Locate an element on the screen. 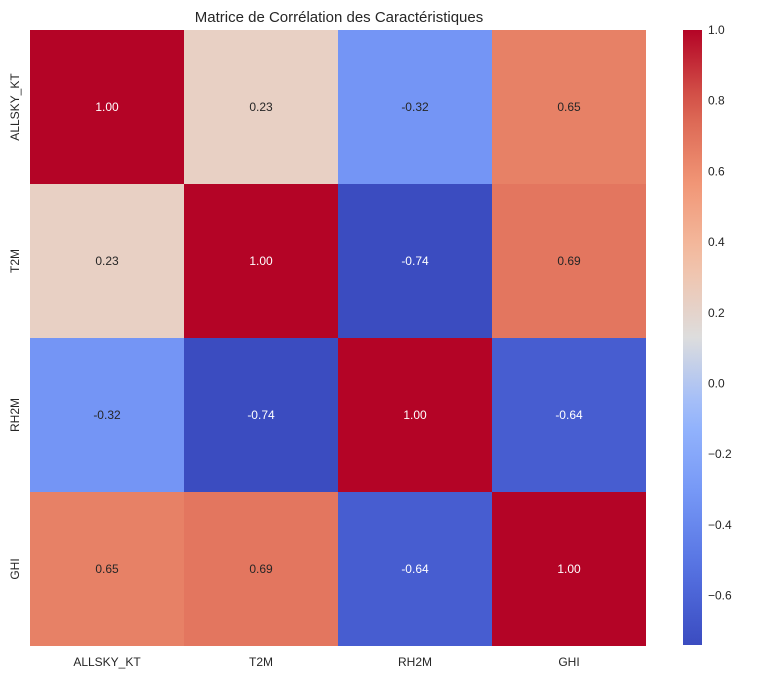  colorbar-tick-label: −0.2 is located at coordinates (720, 454).